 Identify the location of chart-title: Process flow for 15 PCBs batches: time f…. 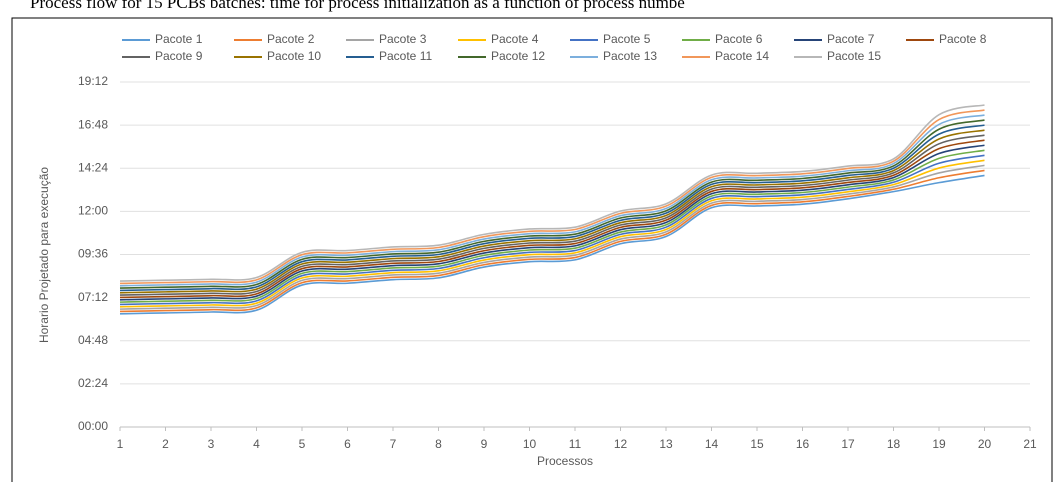
(357, 6).